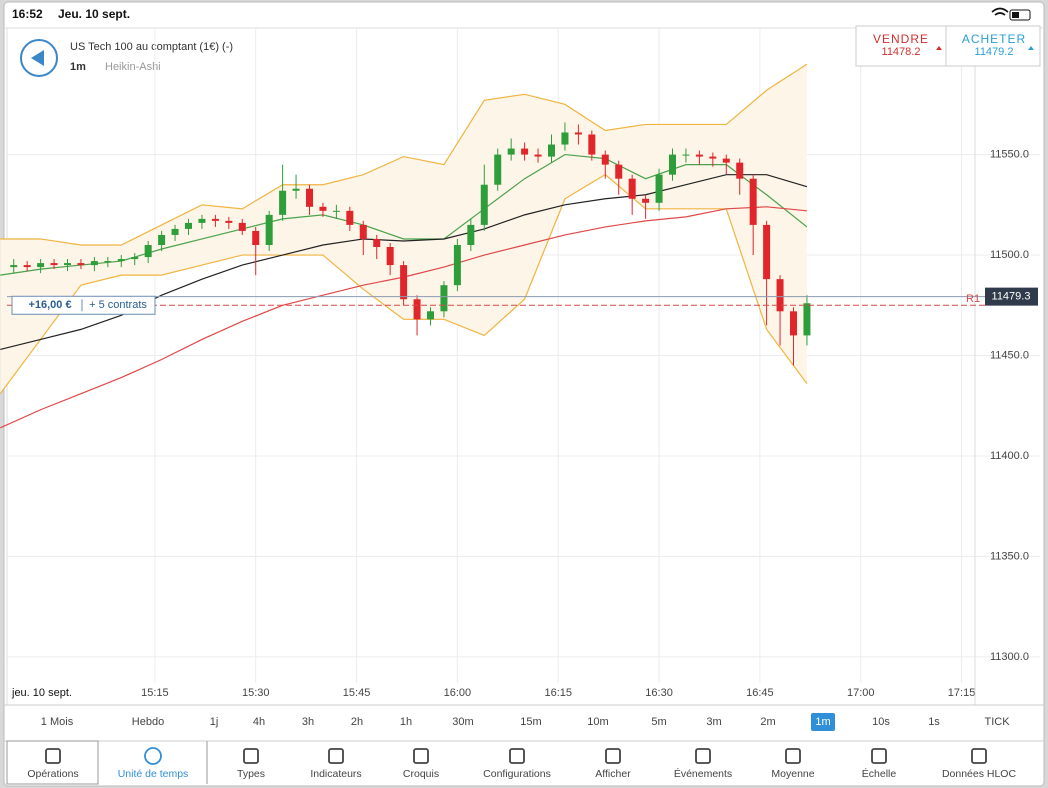 The height and width of the screenshot is (788, 1048). I want to click on toolbar-button: Configurations, so click(517, 774).